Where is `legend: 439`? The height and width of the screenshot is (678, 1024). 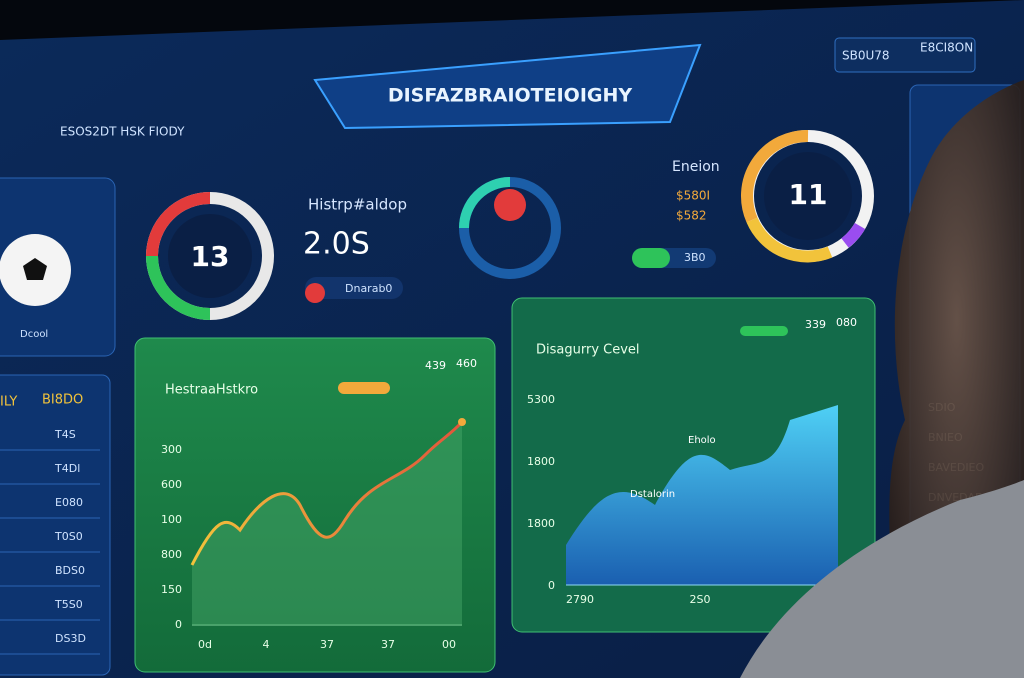
legend: 439 is located at coordinates (435, 365).